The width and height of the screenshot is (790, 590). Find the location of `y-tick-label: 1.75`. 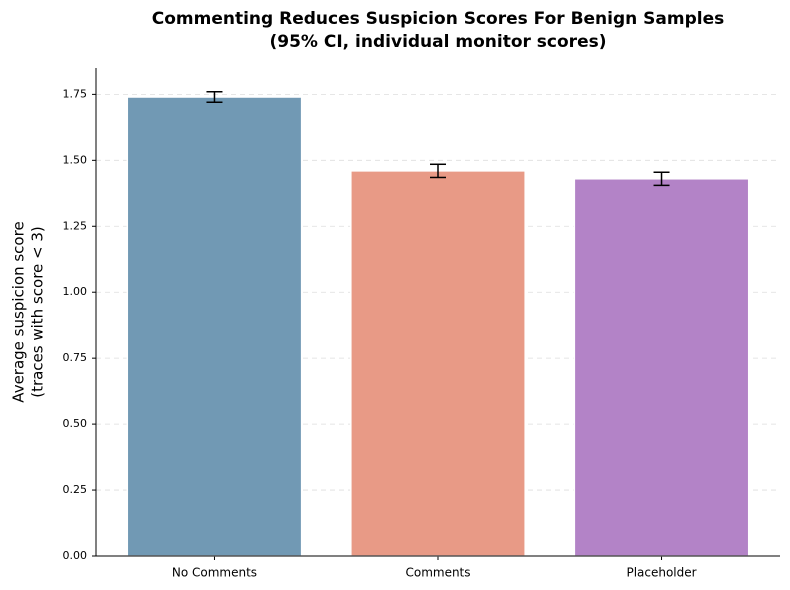

y-tick-label: 1.75 is located at coordinates (75, 93).